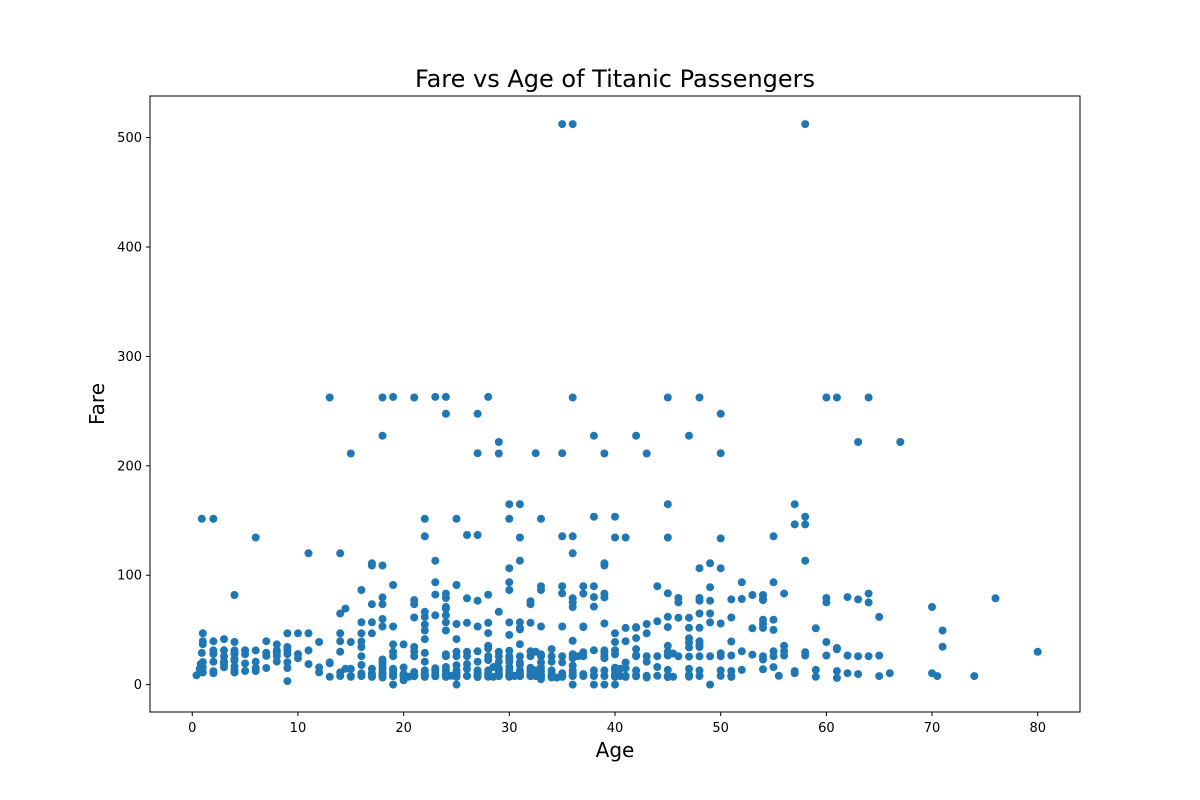  I want to click on x-tick-label: 10, so click(298, 728).